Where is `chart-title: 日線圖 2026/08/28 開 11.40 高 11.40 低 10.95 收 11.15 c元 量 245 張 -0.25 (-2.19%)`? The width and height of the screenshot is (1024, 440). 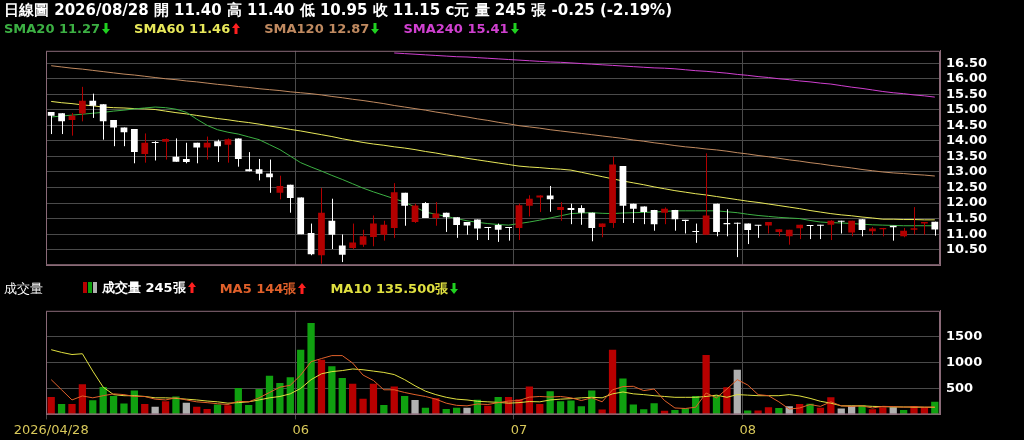
chart-title: 日線圖 2026/08/28 開 11.40 高 11.40 低 10.95 收 11.15 c元 量 245 張 -0.25 (-2.19%) is located at coordinates (338, 10).